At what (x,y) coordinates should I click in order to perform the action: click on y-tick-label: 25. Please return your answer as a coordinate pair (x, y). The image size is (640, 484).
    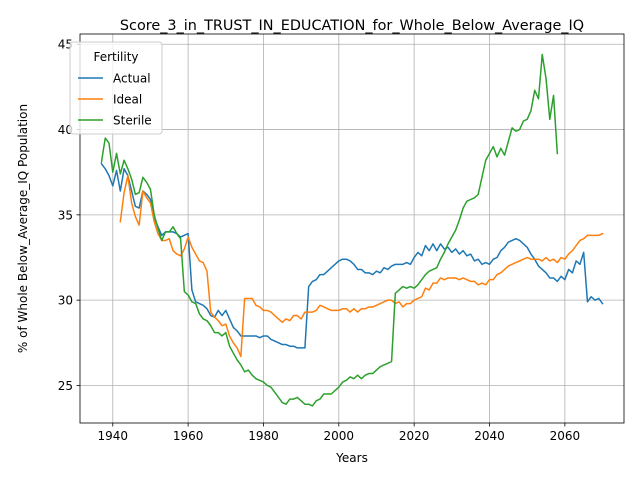
    Looking at the image, I should click on (65, 386).